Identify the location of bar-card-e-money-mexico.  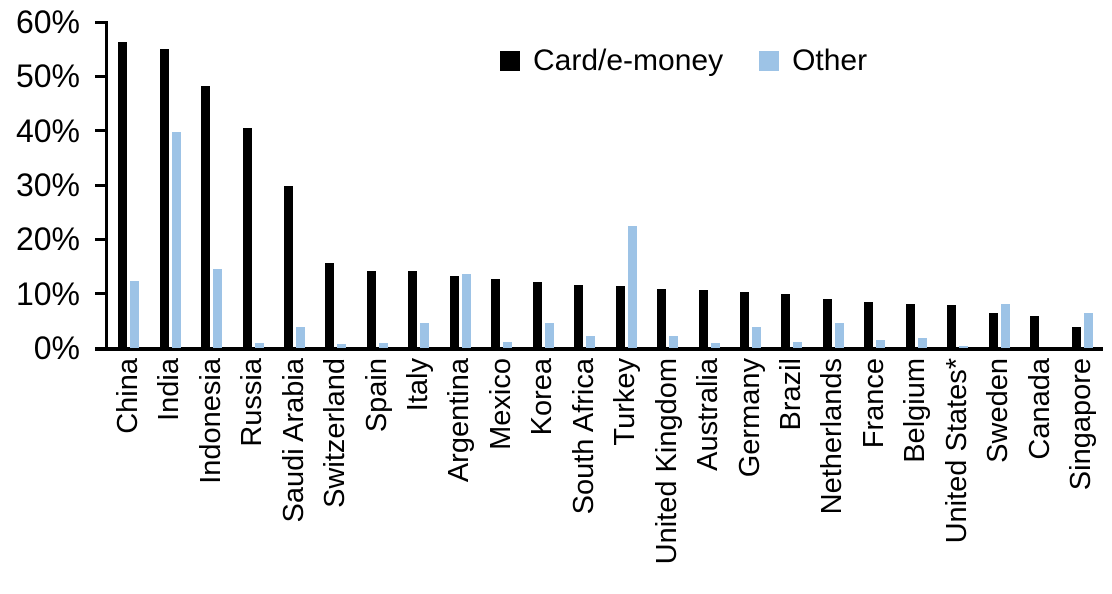
(496, 313).